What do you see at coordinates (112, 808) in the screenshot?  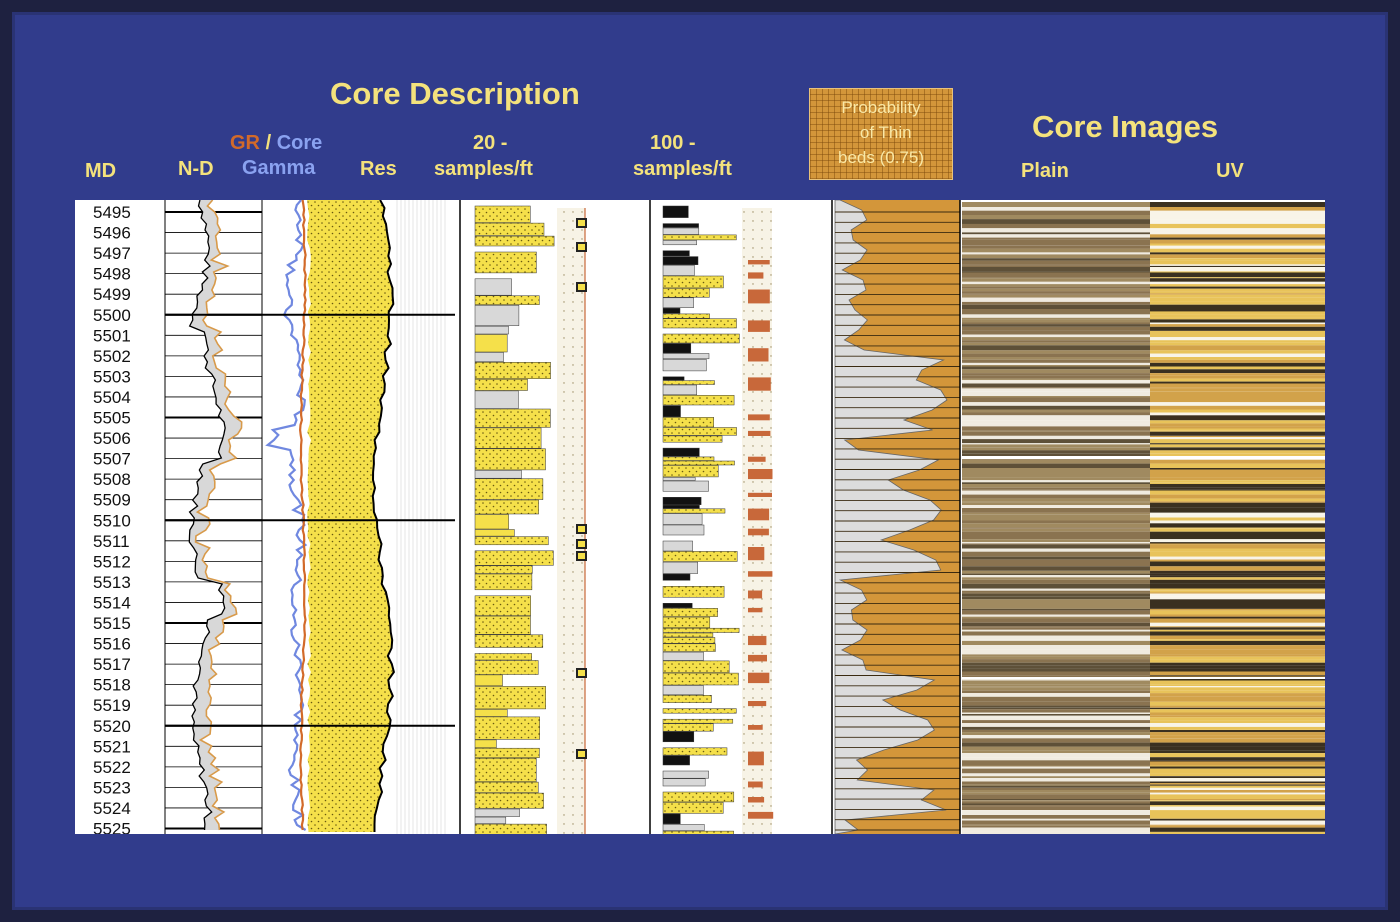 I see `depth-label: 5524` at bounding box center [112, 808].